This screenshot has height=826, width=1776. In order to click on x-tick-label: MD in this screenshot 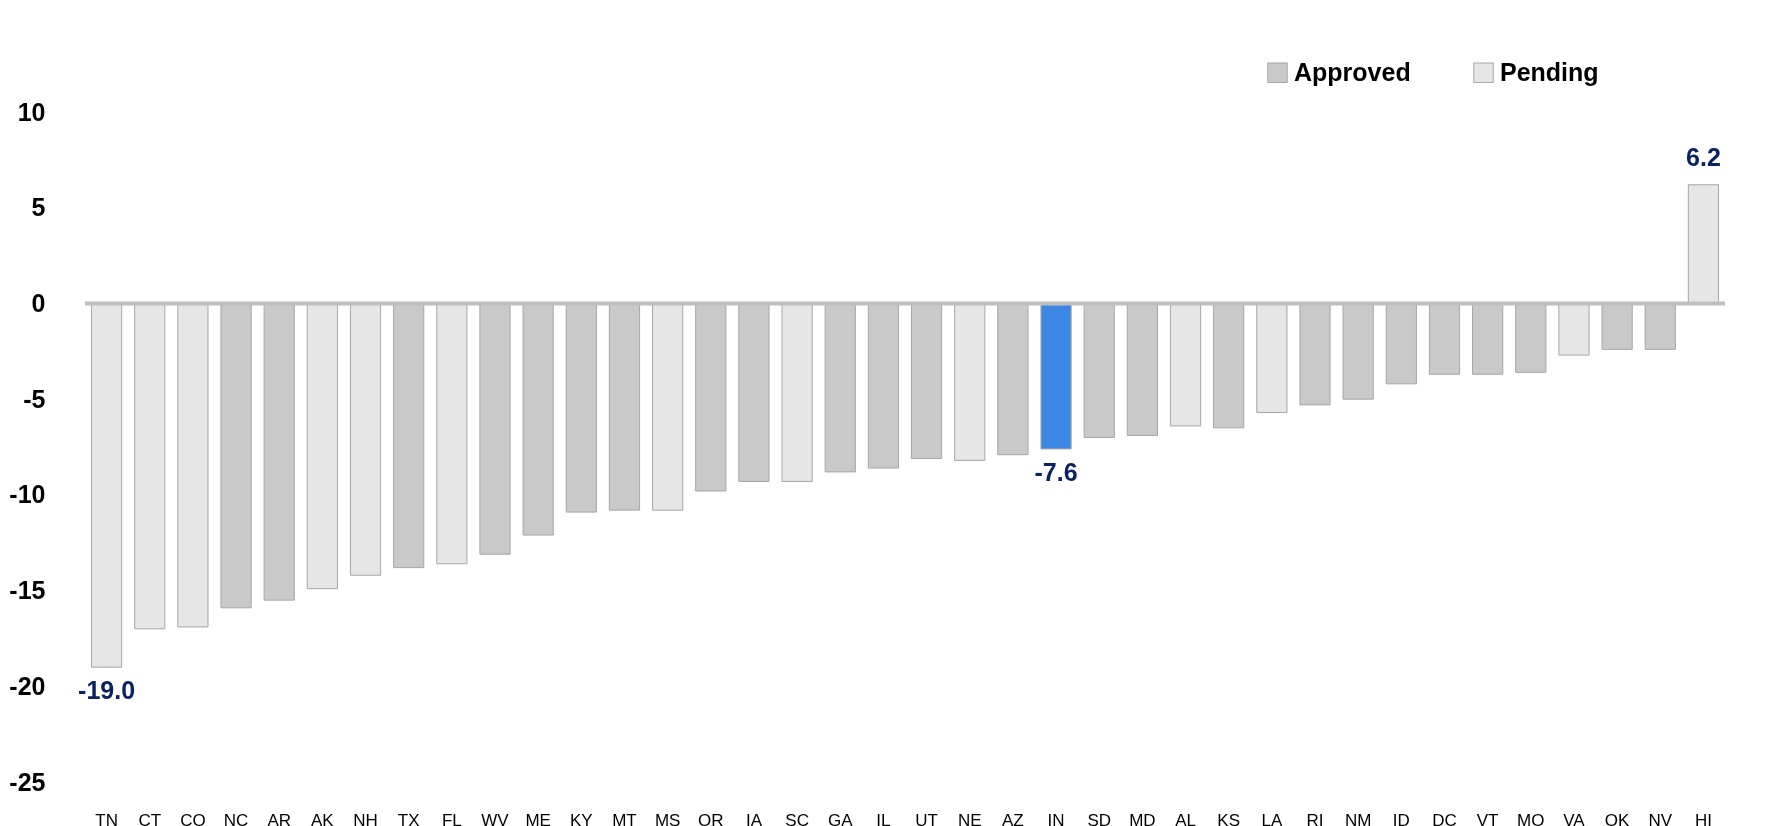, I will do `click(1142, 818)`.